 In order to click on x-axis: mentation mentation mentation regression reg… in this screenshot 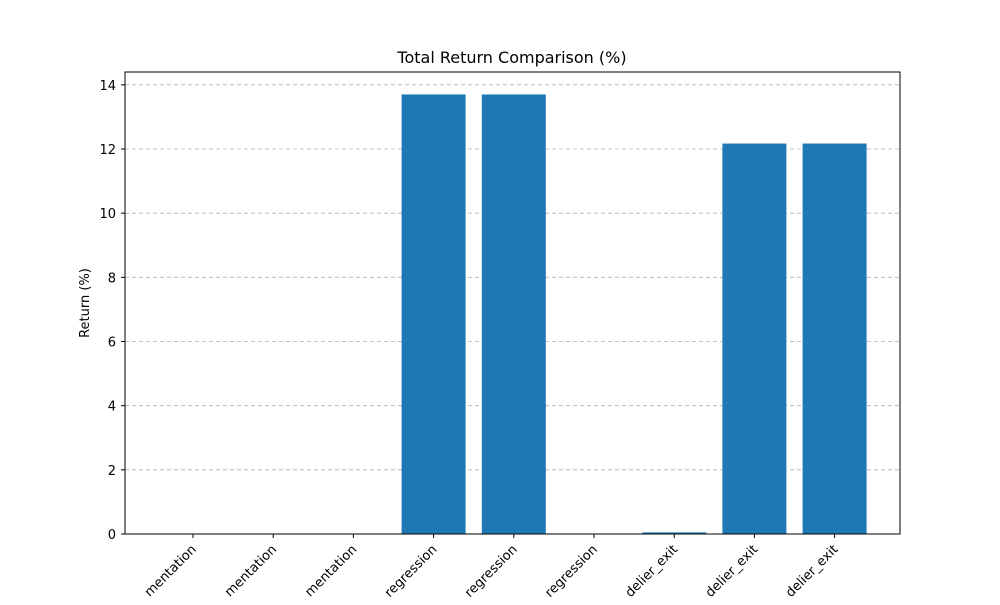, I will do `click(491, 567)`.